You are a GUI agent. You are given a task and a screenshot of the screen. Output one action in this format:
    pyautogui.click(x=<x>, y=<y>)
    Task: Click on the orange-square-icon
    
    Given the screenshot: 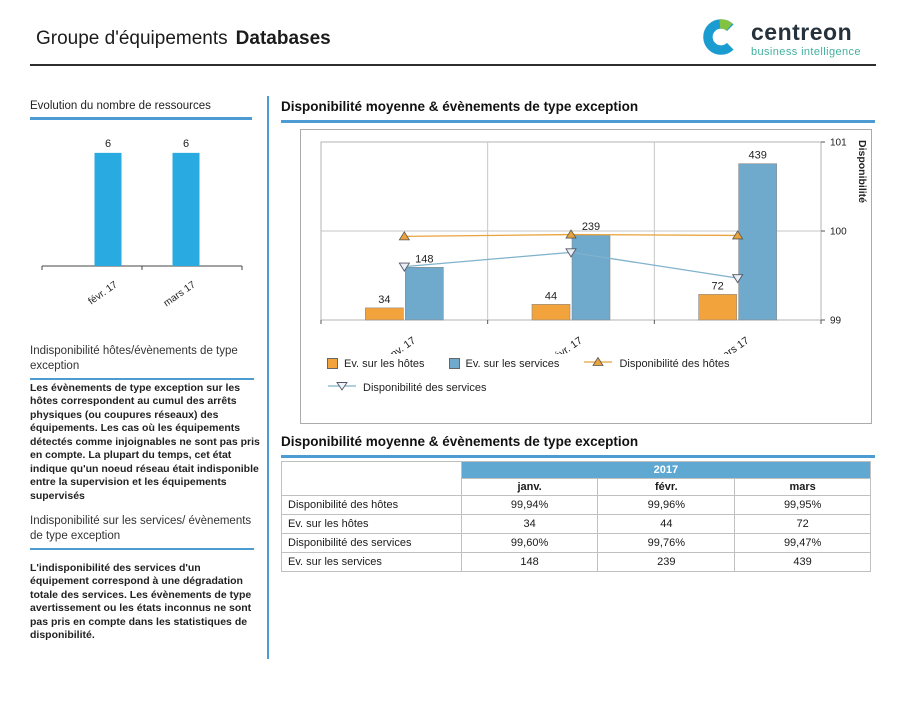 What is the action you would take?
    pyautogui.click(x=332, y=363)
    